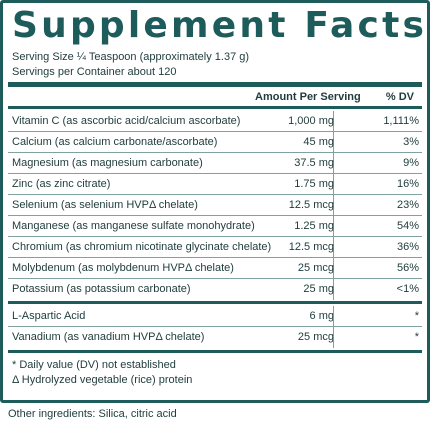 The width and height of the screenshot is (430, 430). I want to click on nutrient-name: Zinc (as zinc citrate), so click(61, 184).